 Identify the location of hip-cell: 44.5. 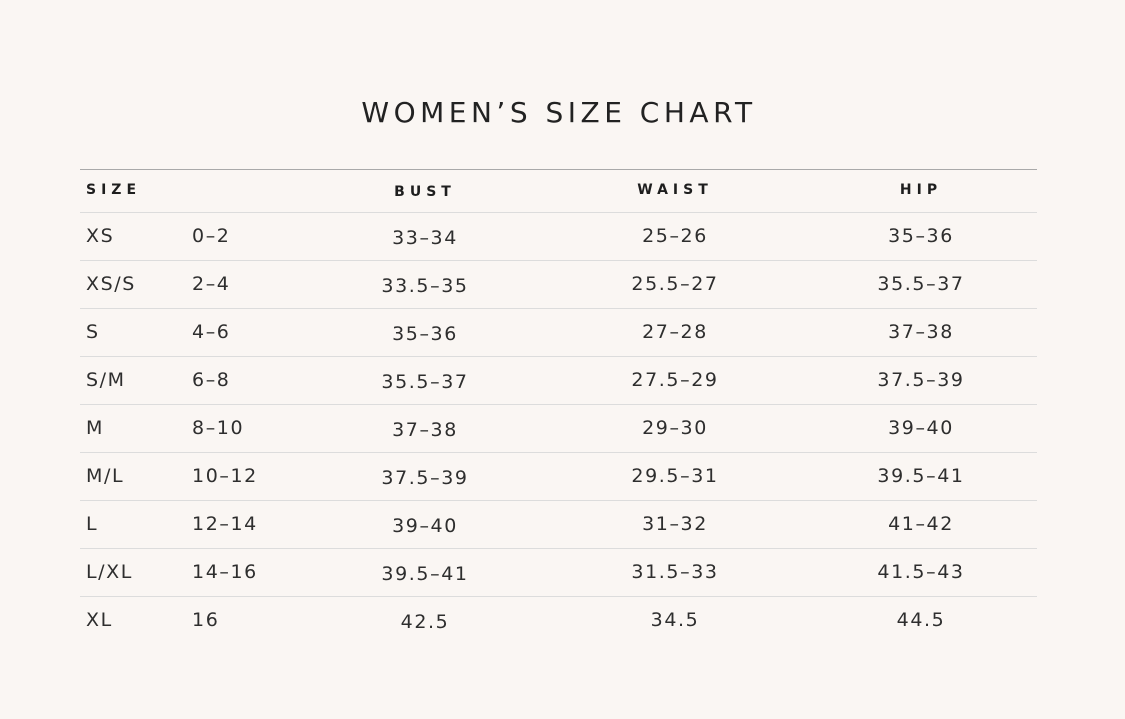
(921, 620).